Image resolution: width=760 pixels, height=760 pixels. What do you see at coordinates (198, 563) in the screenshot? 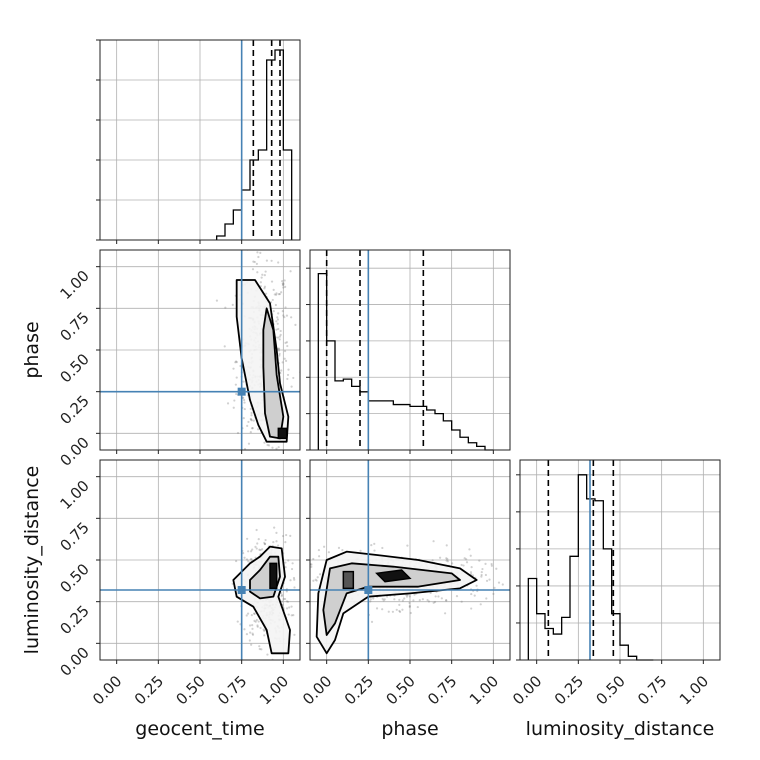
I see `scatter-panel-geocent_time-luminosity_distance` at bounding box center [198, 563].